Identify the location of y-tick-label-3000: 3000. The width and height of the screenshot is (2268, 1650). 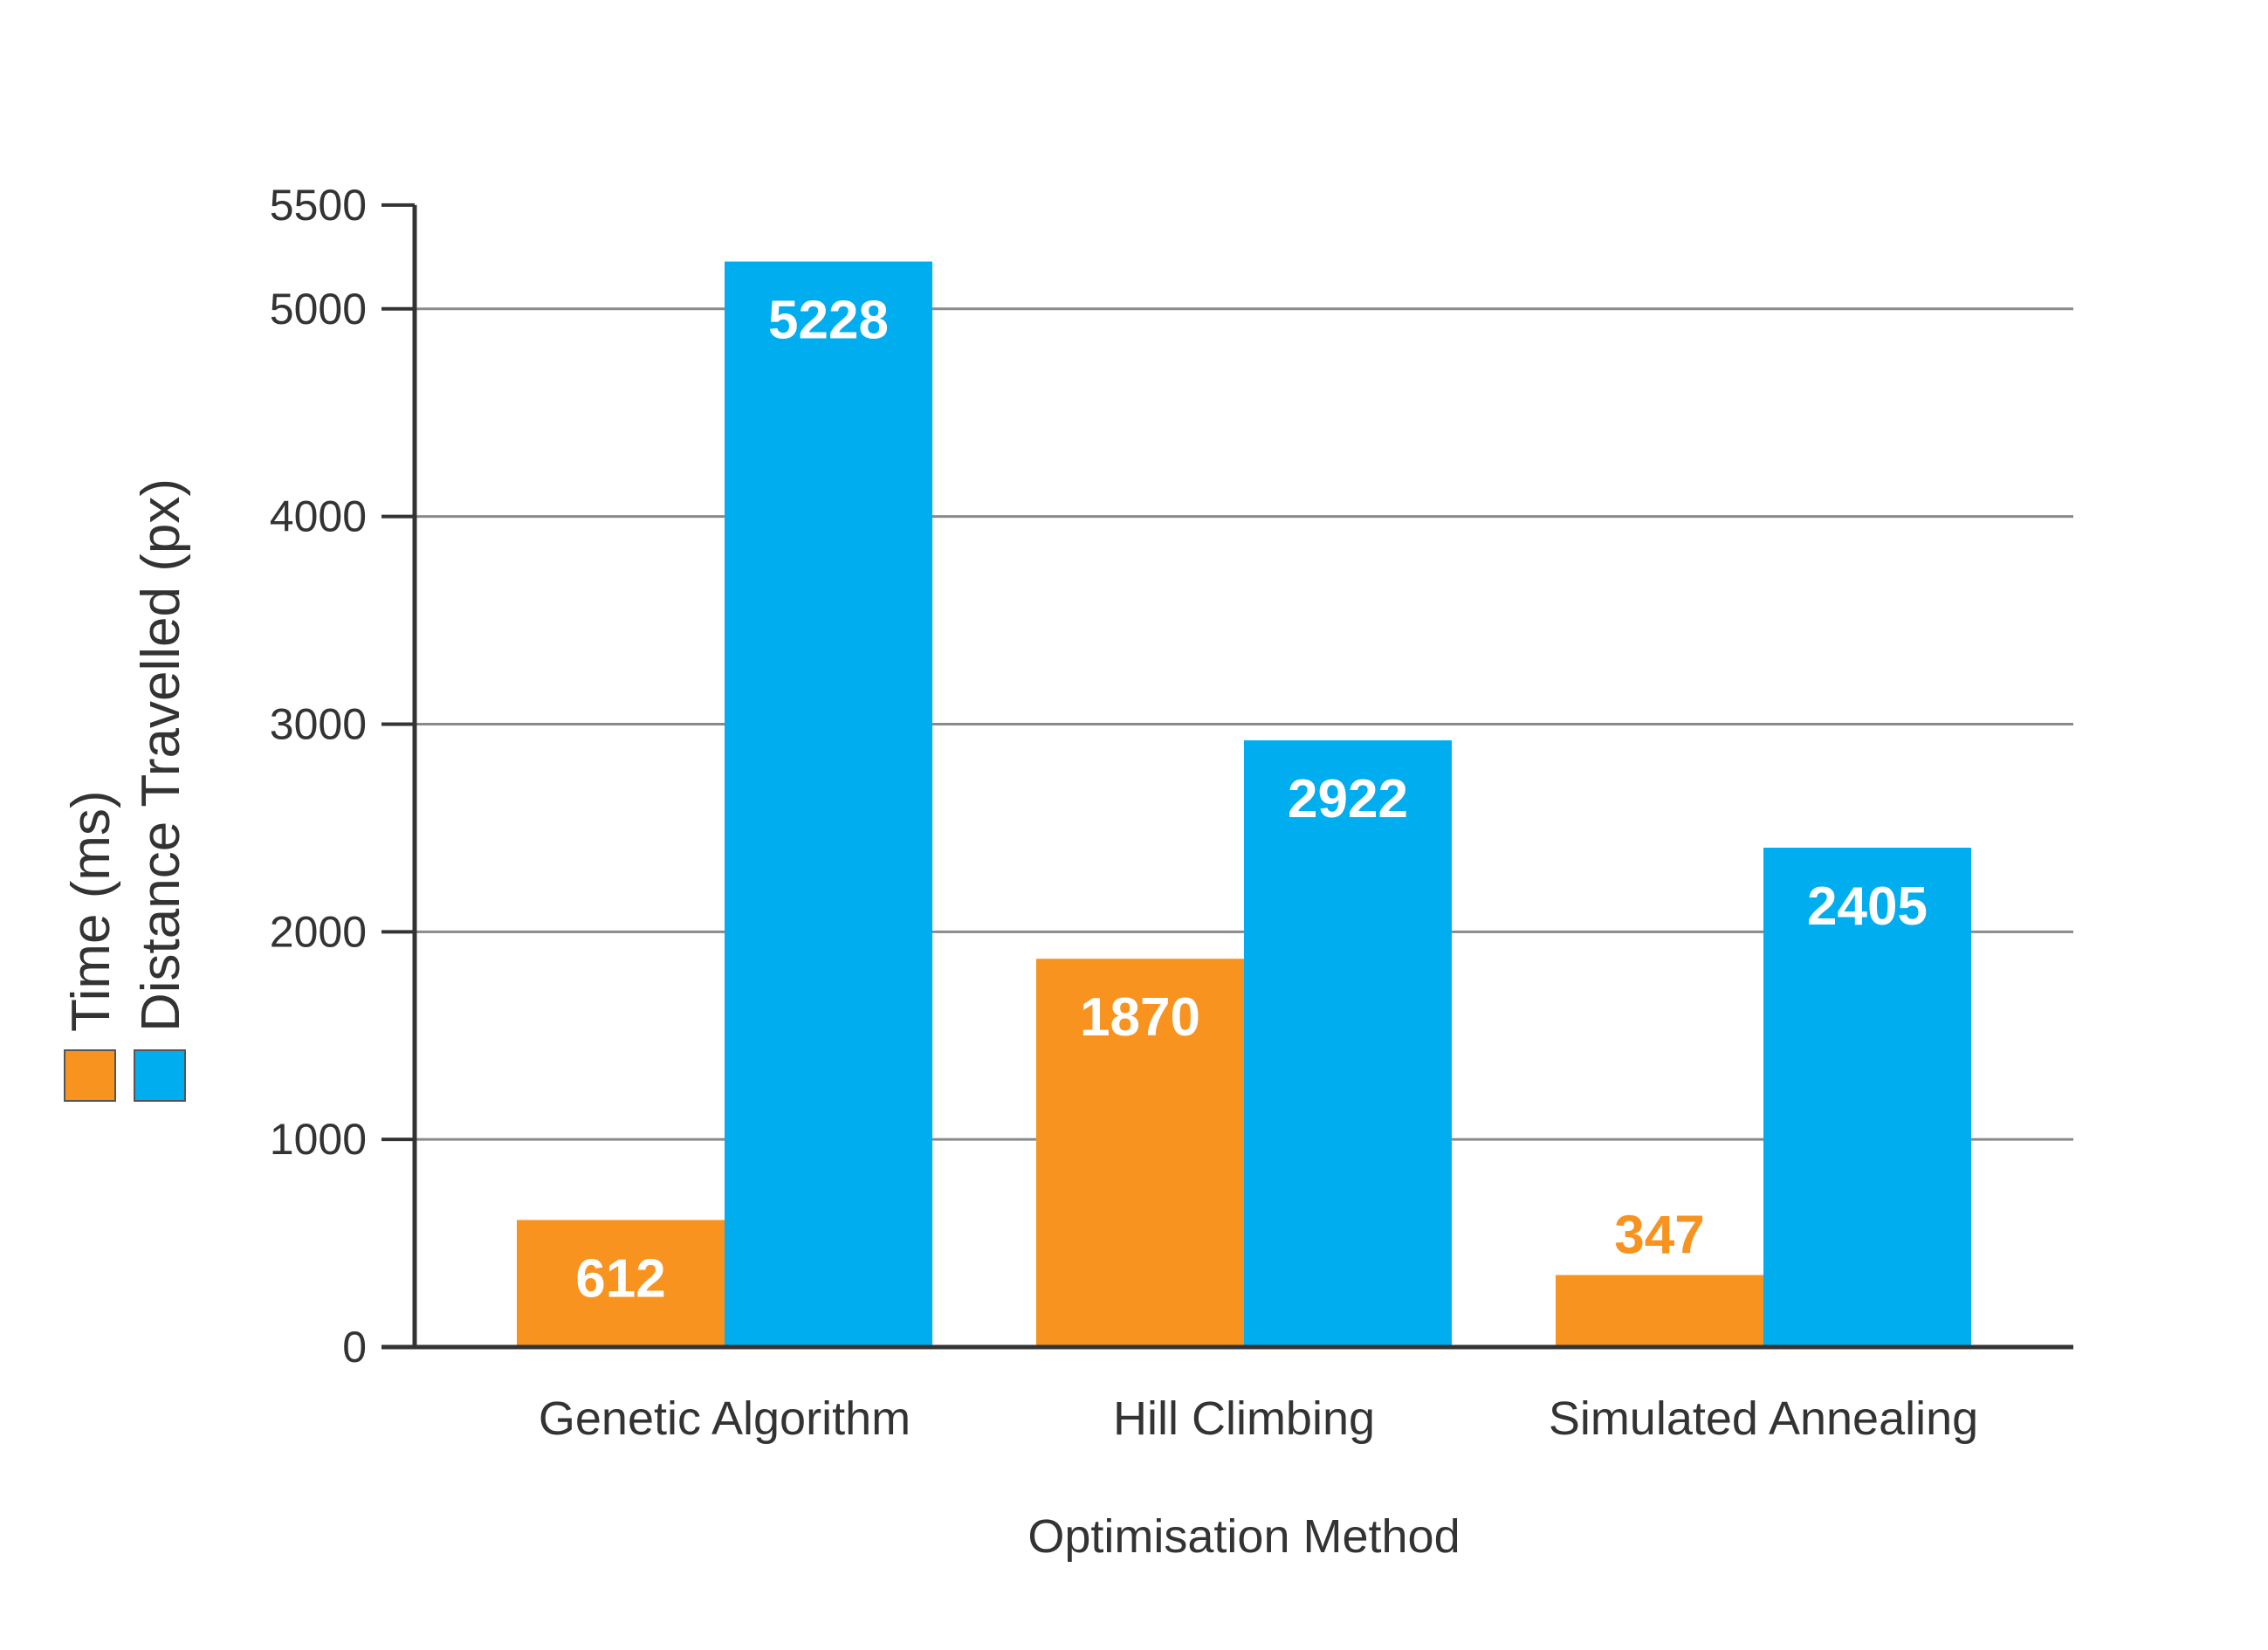
(318, 723).